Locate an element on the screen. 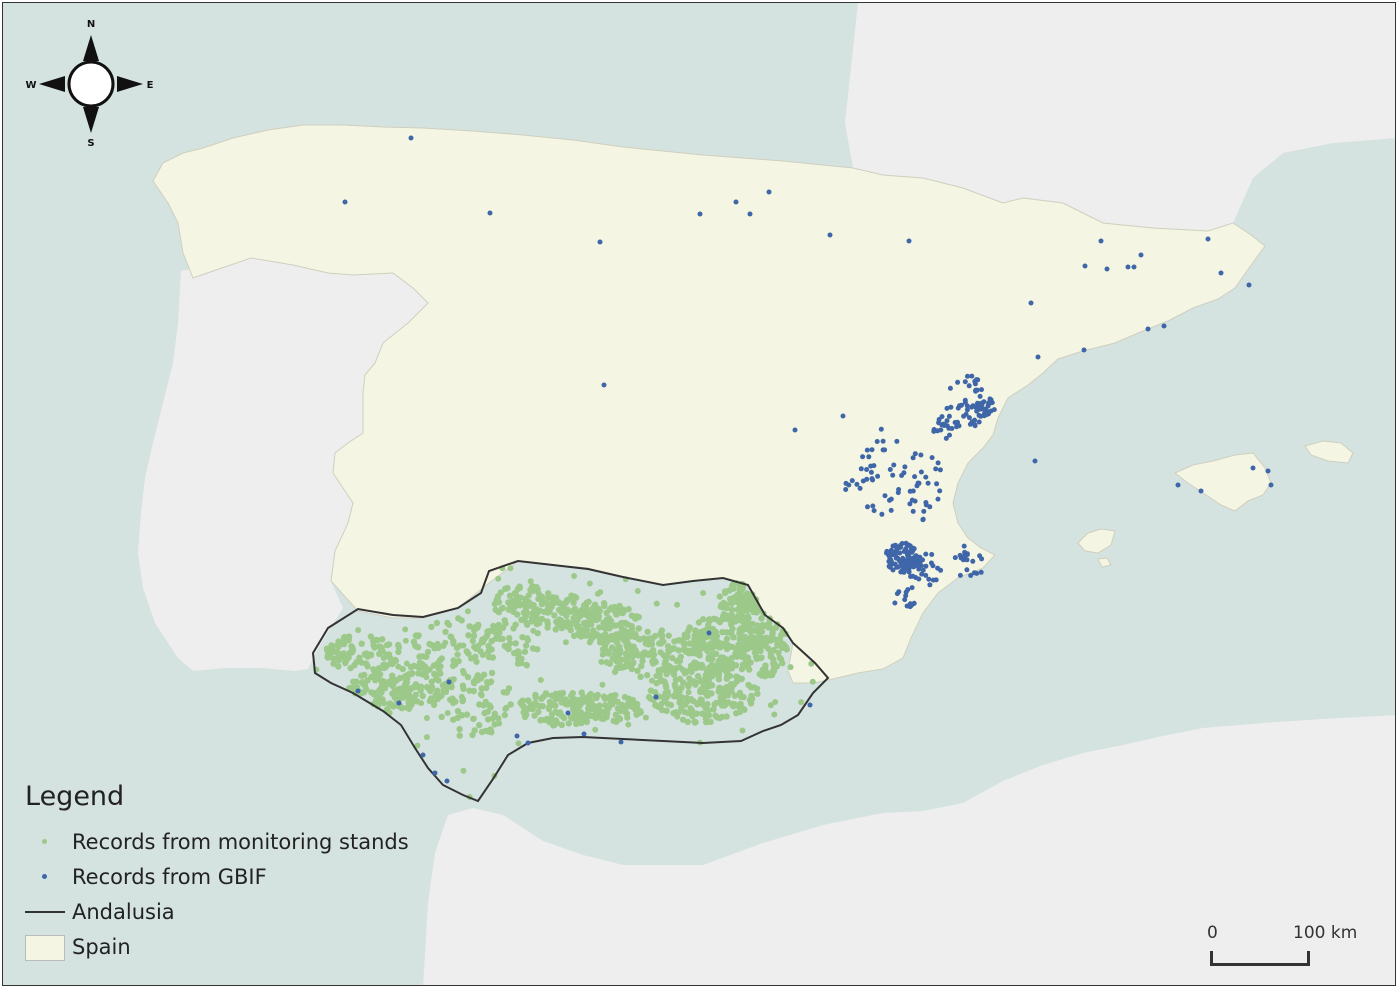  menorca-island is located at coordinates (1329, 452).